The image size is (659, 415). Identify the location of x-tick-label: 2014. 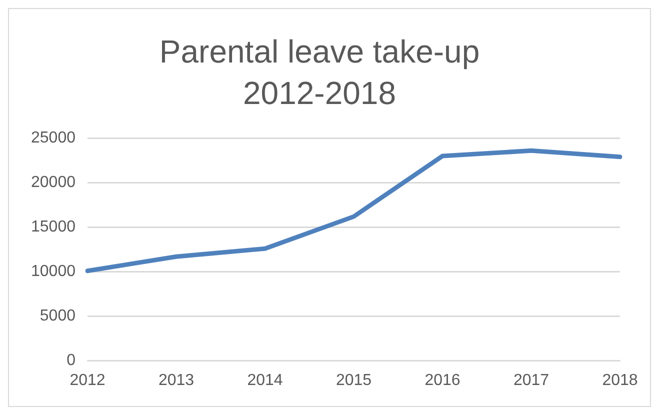
(265, 380).